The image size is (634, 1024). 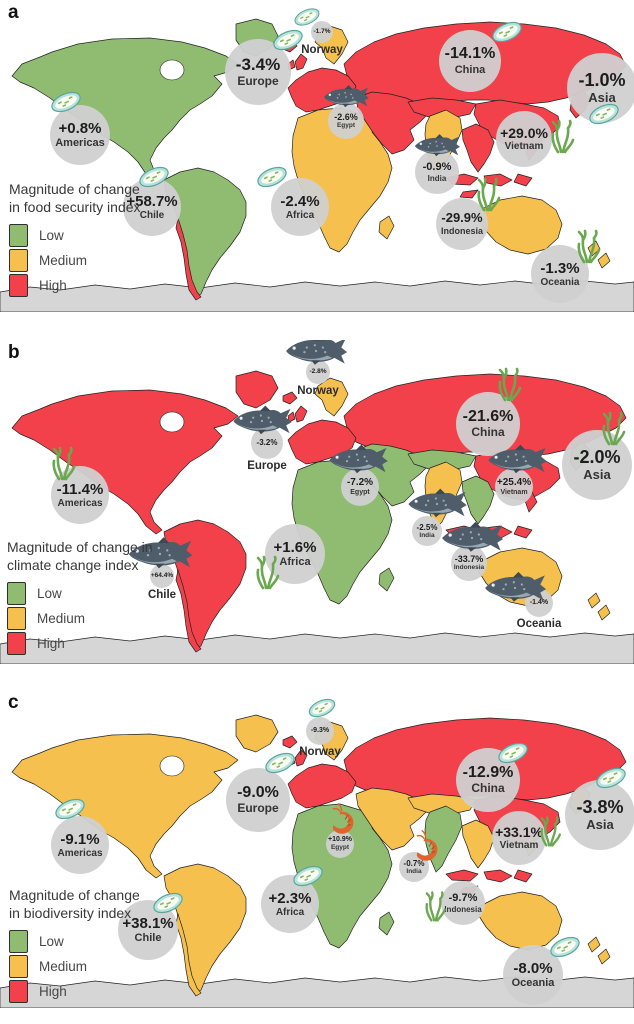 I want to click on bubble-value: -9.7%, so click(x=463, y=898).